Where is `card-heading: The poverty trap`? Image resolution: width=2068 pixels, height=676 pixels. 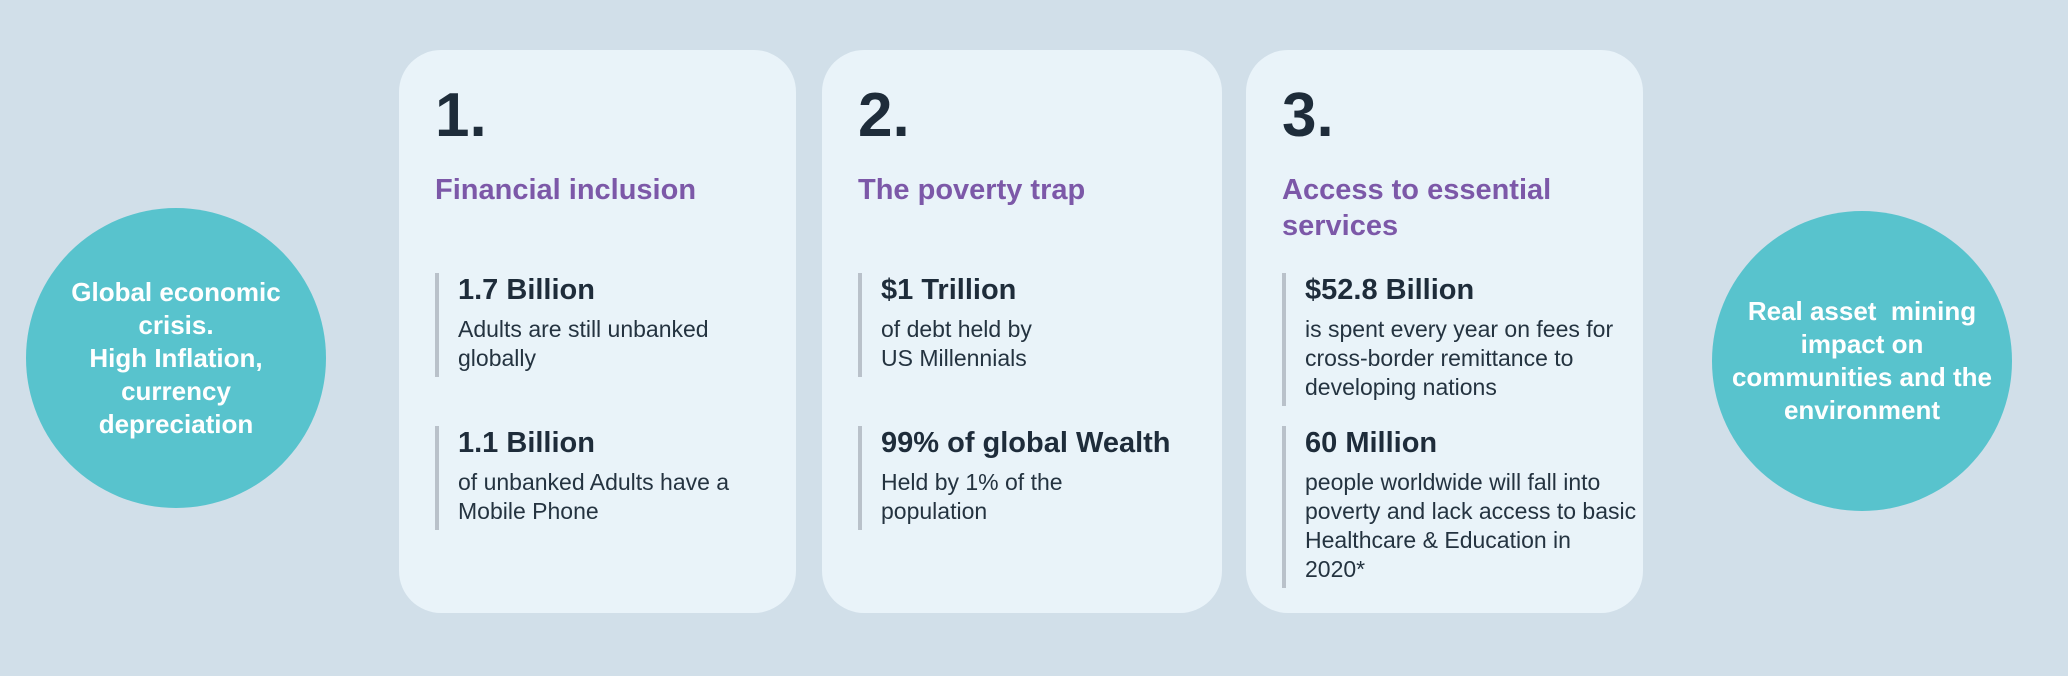
card-heading: The poverty trap is located at coordinates (972, 190).